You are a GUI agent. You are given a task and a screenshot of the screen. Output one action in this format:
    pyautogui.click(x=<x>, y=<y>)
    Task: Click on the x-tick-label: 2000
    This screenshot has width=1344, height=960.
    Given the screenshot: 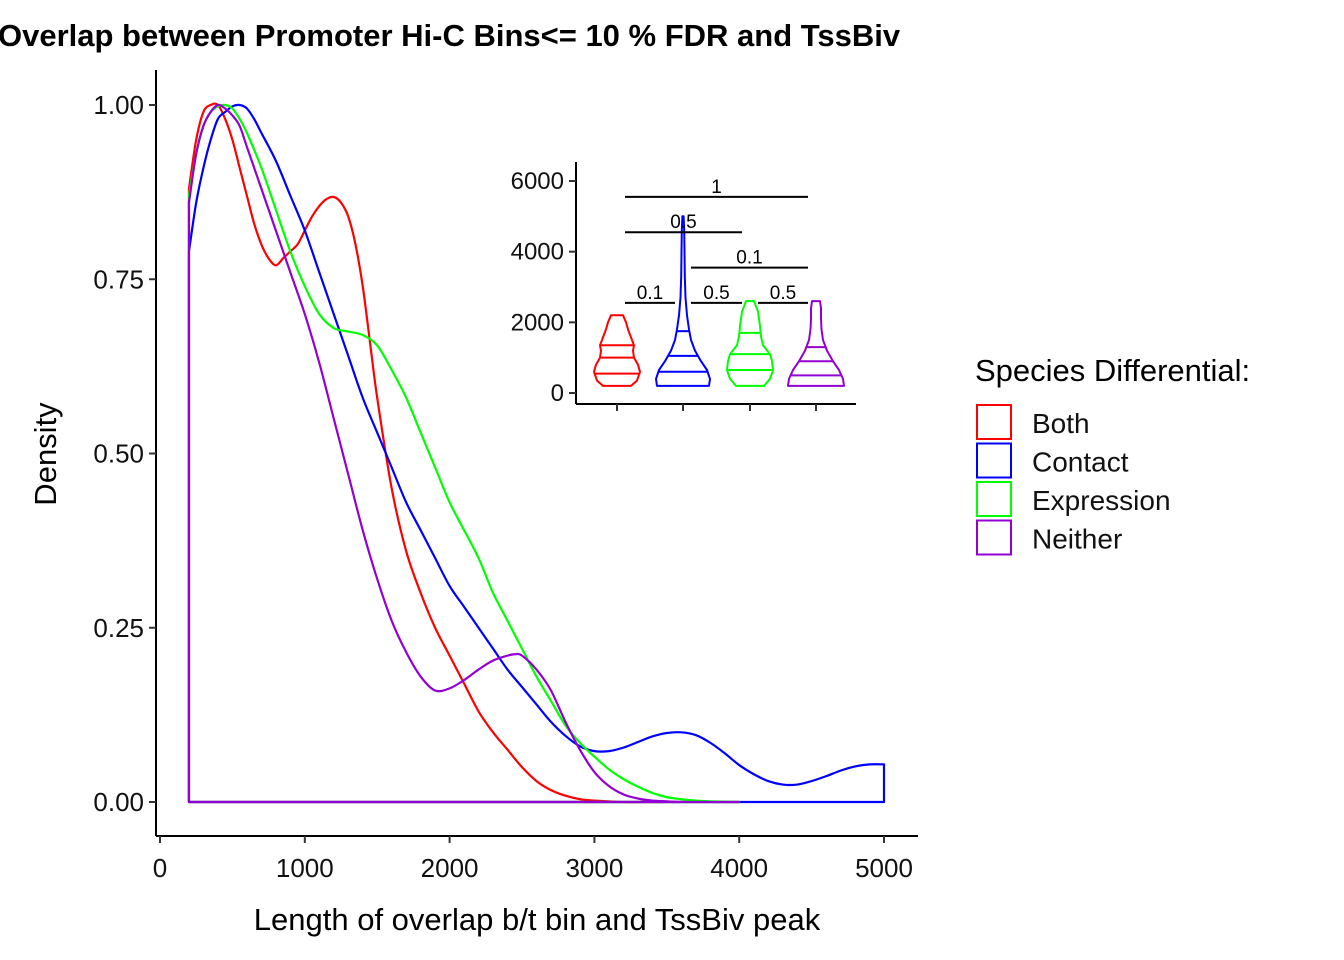 What is the action you would take?
    pyautogui.click(x=450, y=868)
    